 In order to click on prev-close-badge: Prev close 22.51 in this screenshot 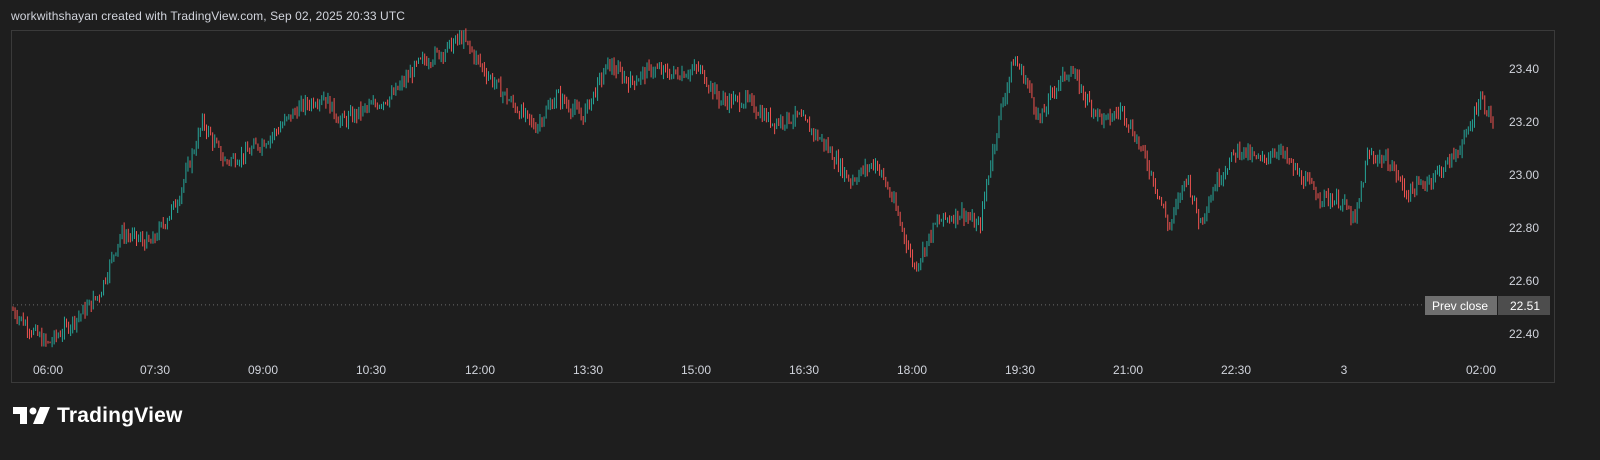, I will do `click(1487, 305)`.